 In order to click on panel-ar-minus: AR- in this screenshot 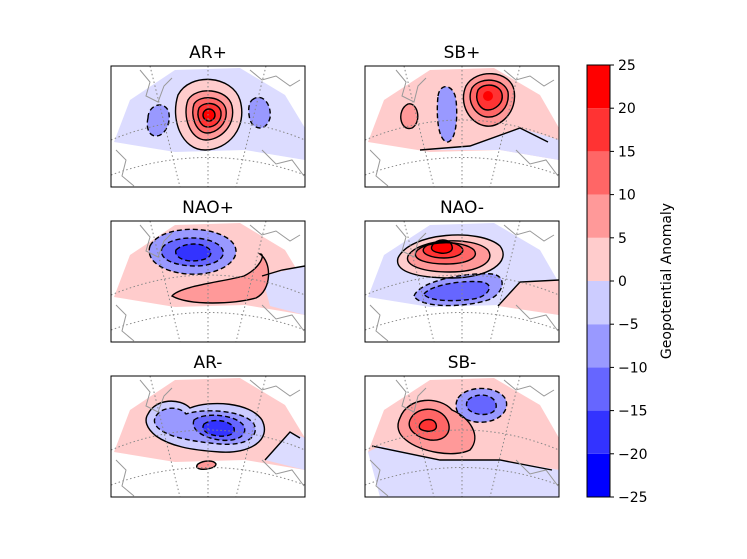, I will do `click(208, 425)`.